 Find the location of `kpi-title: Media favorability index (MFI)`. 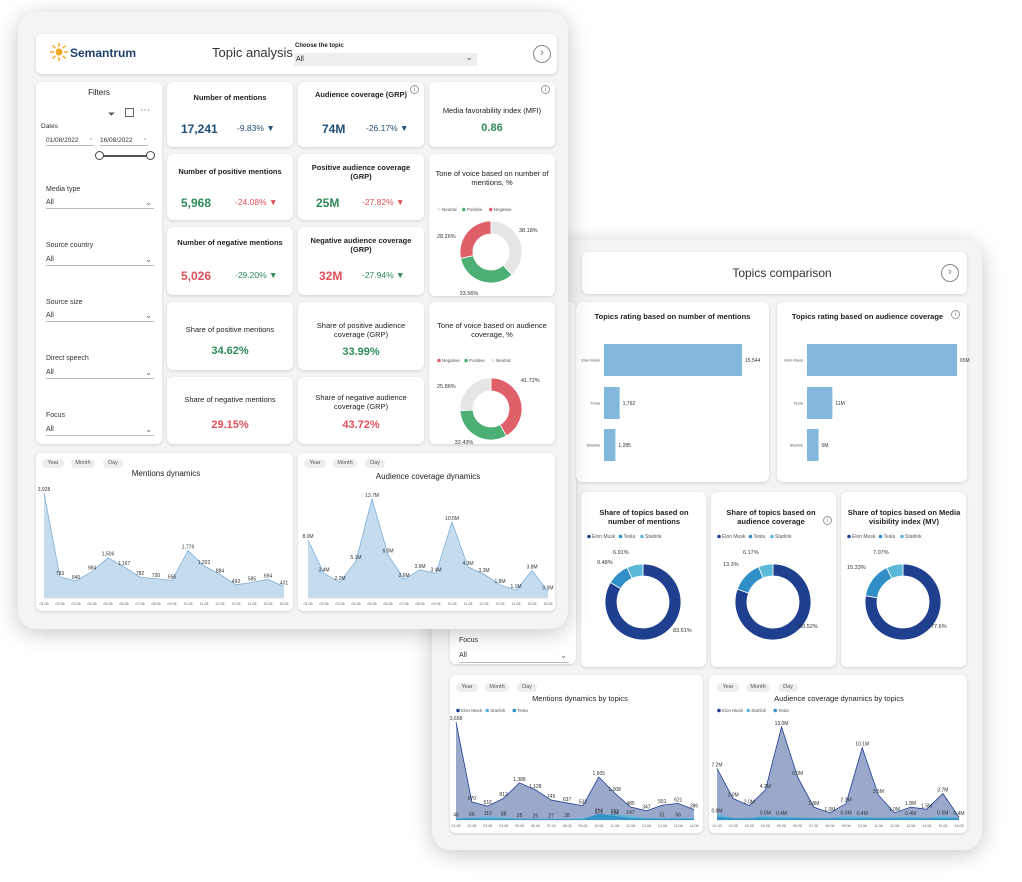

kpi-title: Media favorability index (MFI) is located at coordinates (492, 110).